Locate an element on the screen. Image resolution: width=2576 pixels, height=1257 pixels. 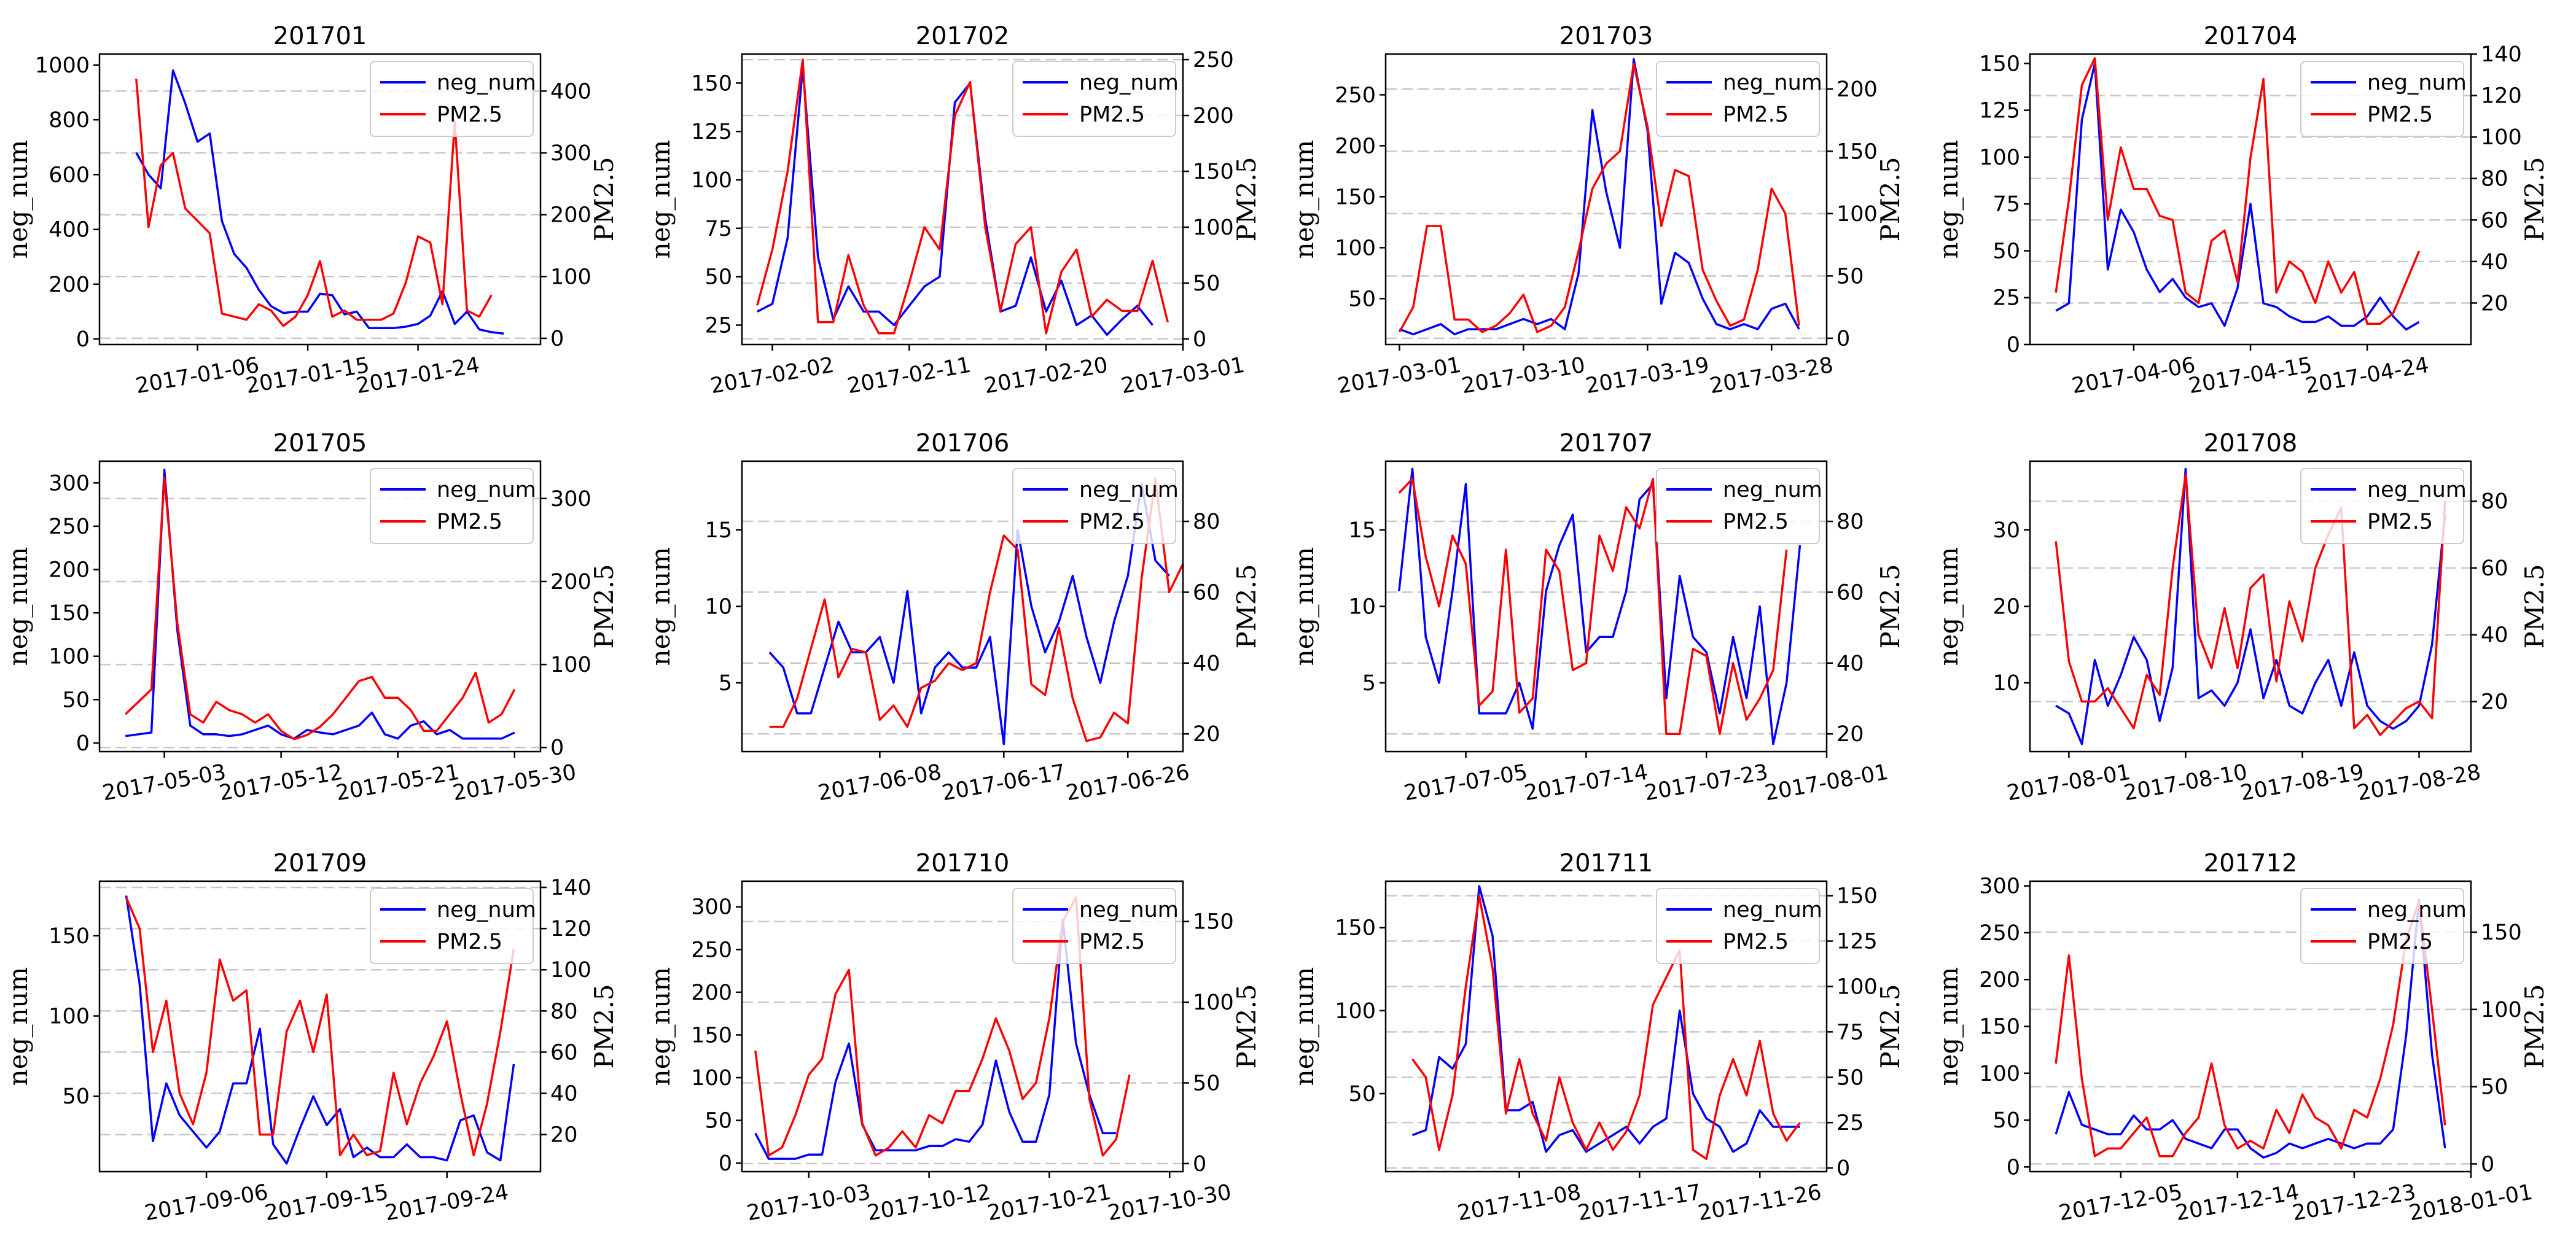
y2-tick-label: 140 is located at coordinates (570, 888).